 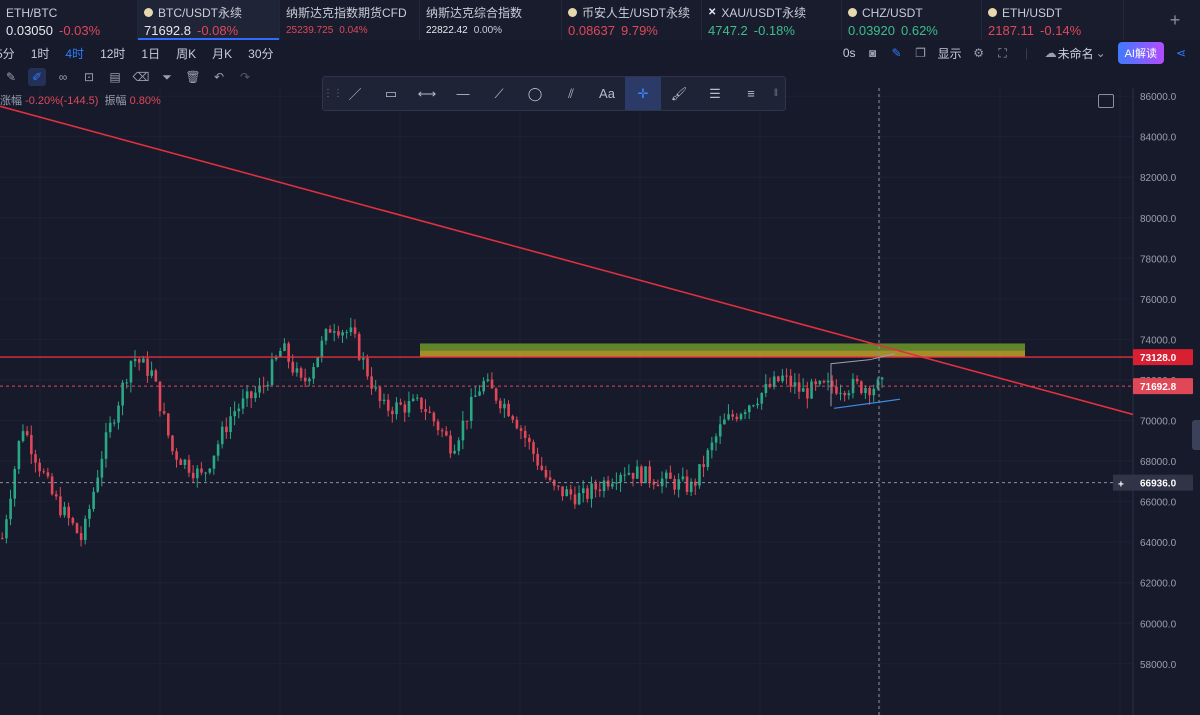 What do you see at coordinates (261, 53) in the screenshot?
I see `interval-30m: 30分` at bounding box center [261, 53].